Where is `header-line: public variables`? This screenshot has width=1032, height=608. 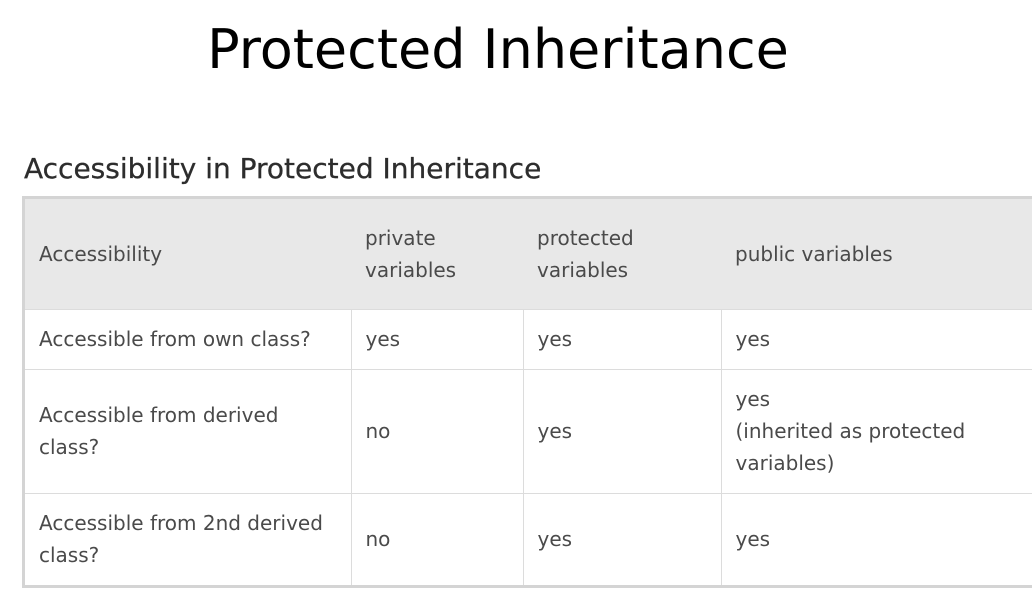
header-line: public variables is located at coordinates (814, 253).